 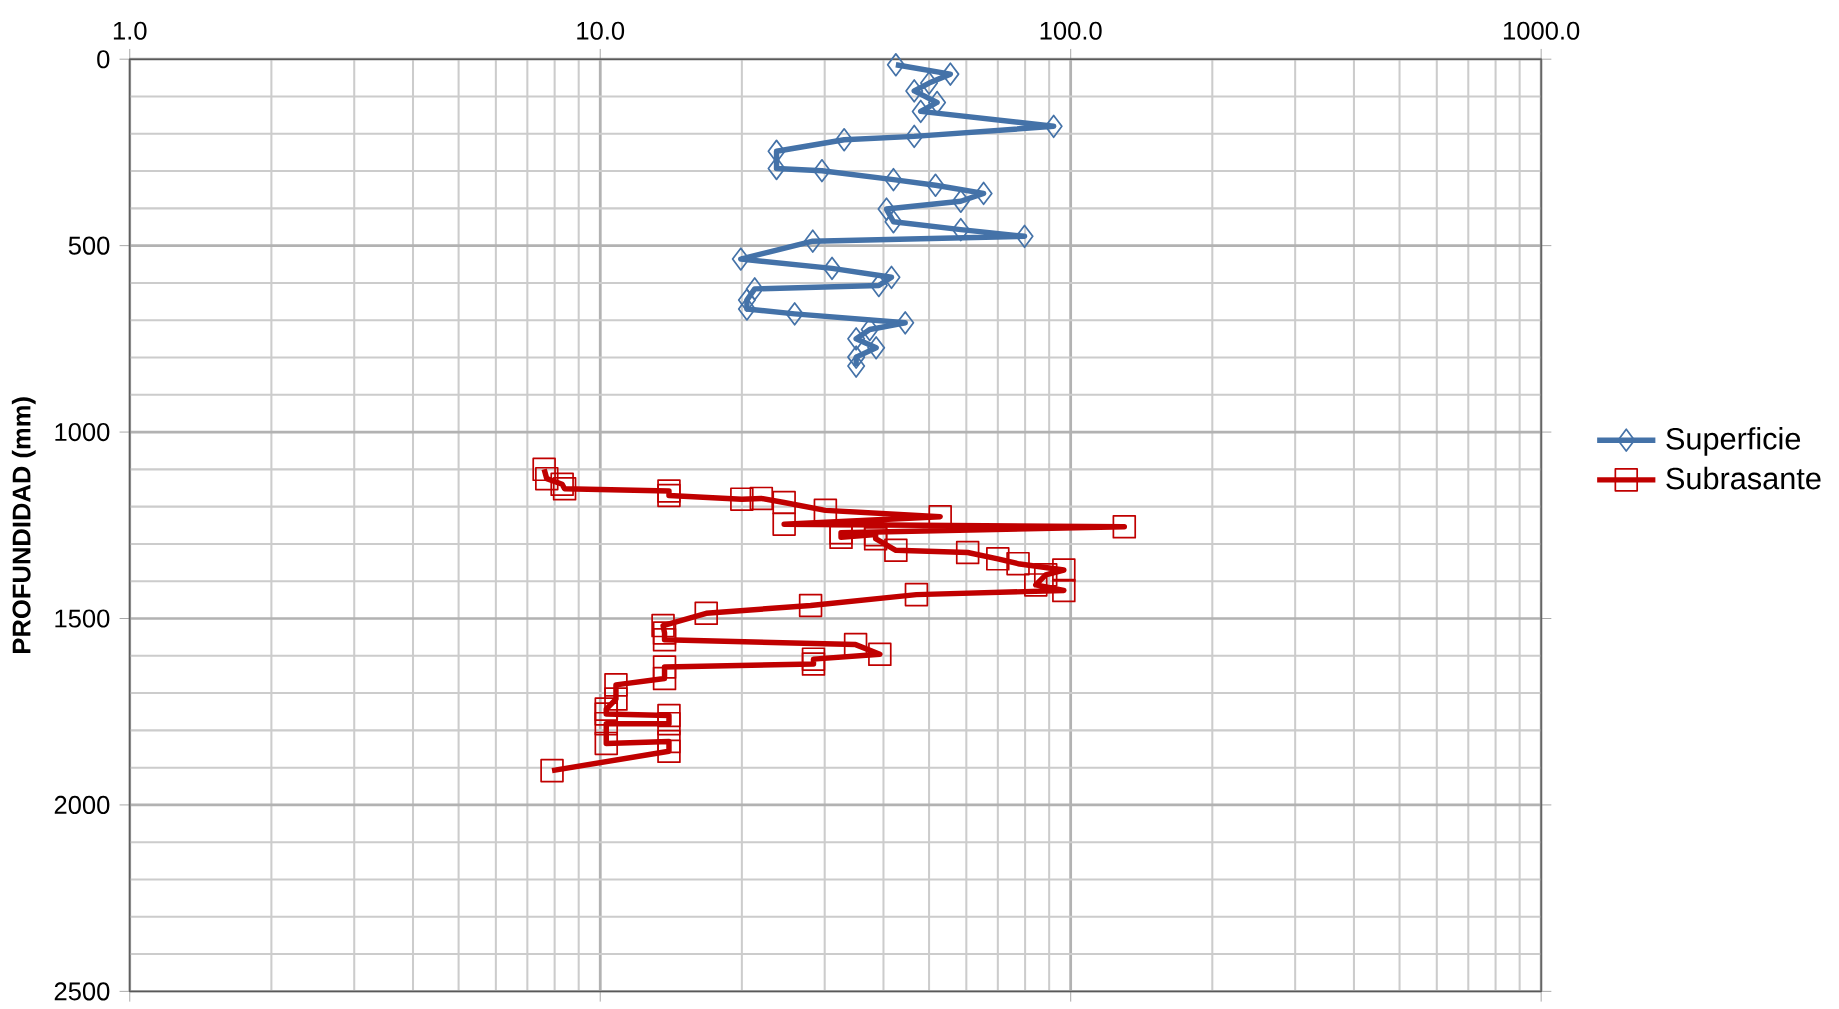 I want to click on legend-label: Superficie, so click(x=1733, y=441).